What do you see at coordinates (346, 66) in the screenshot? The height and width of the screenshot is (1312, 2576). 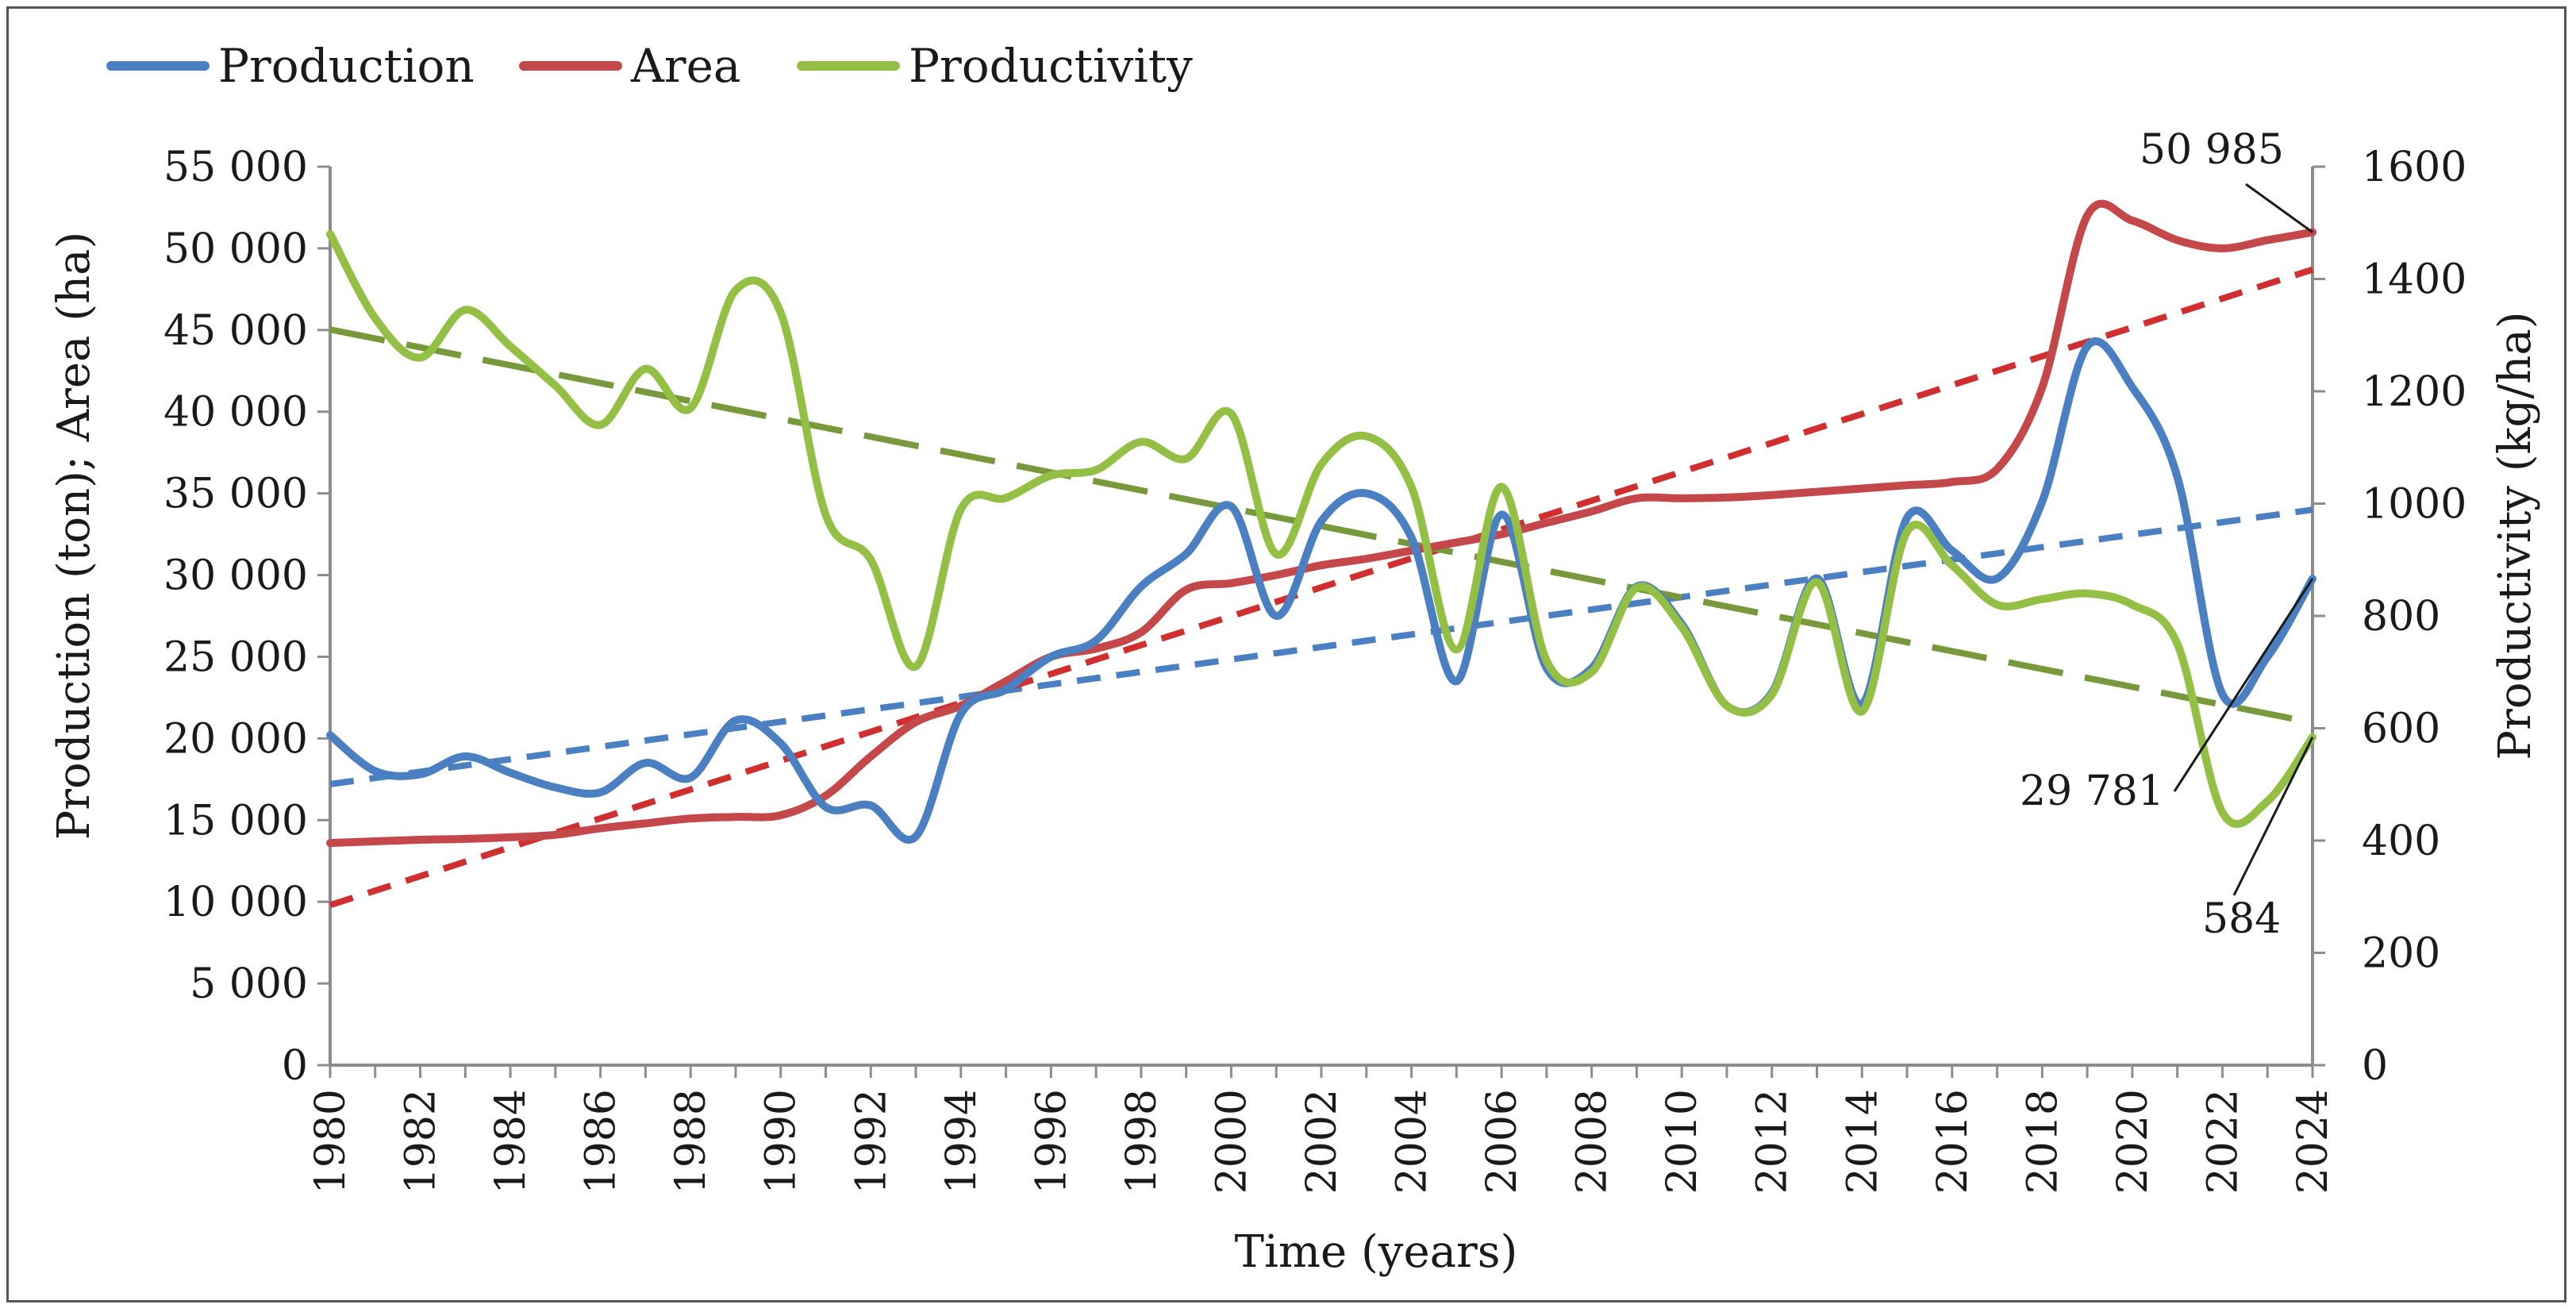 I see `legend-label-production: Production` at bounding box center [346, 66].